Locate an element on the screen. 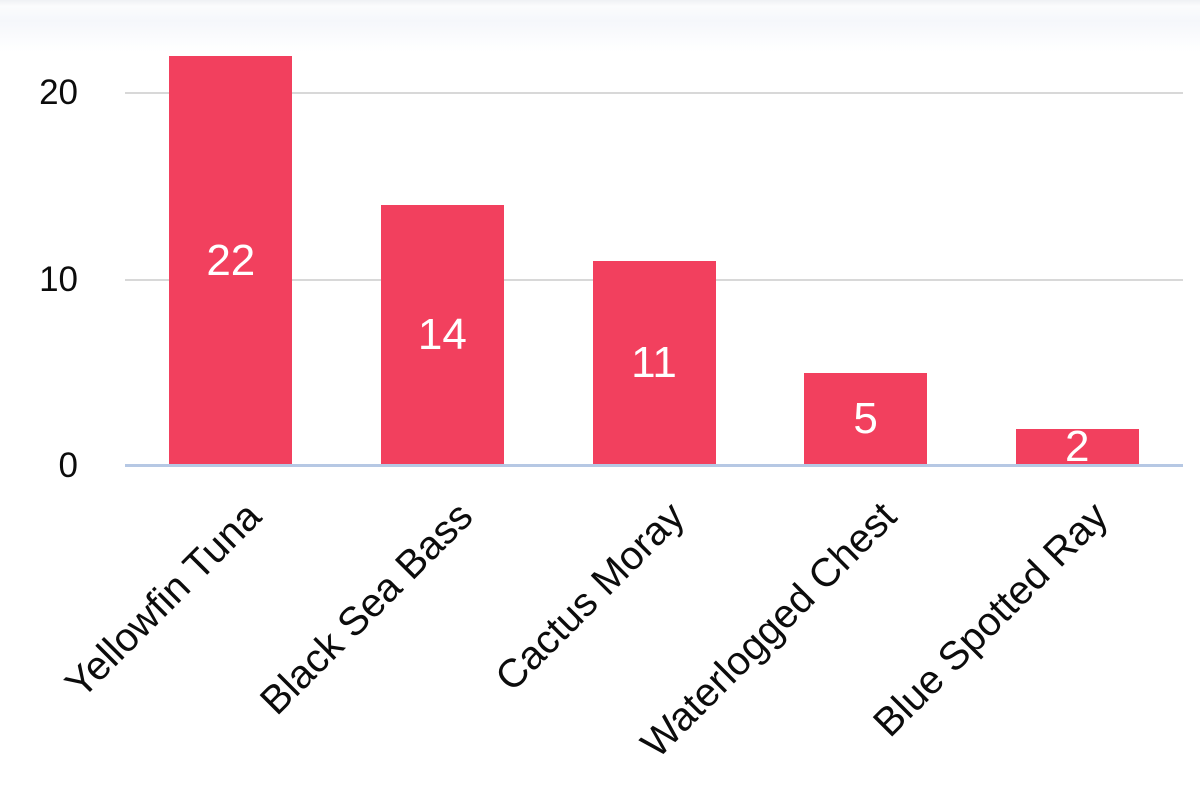 The width and height of the screenshot is (1200, 785). bar: 22 is located at coordinates (231, 260).